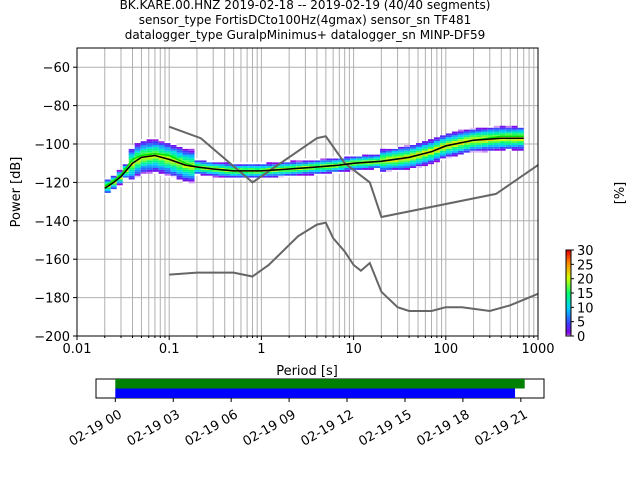 Image resolution: width=640 pixels, height=480 pixels. I want to click on y-tick-label: −180, so click(52, 299).